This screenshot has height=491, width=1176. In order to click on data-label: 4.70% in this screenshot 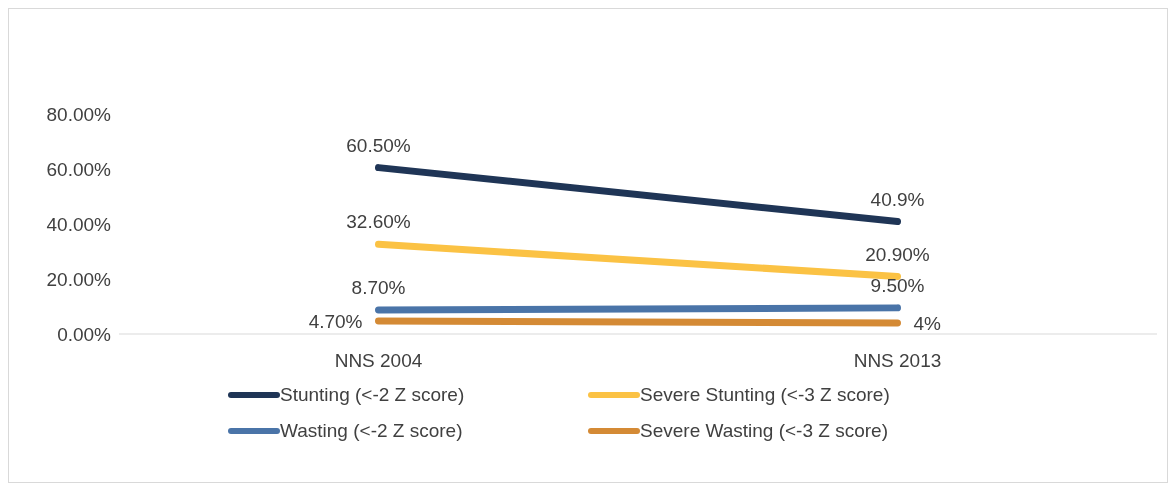, I will do `click(335, 322)`.